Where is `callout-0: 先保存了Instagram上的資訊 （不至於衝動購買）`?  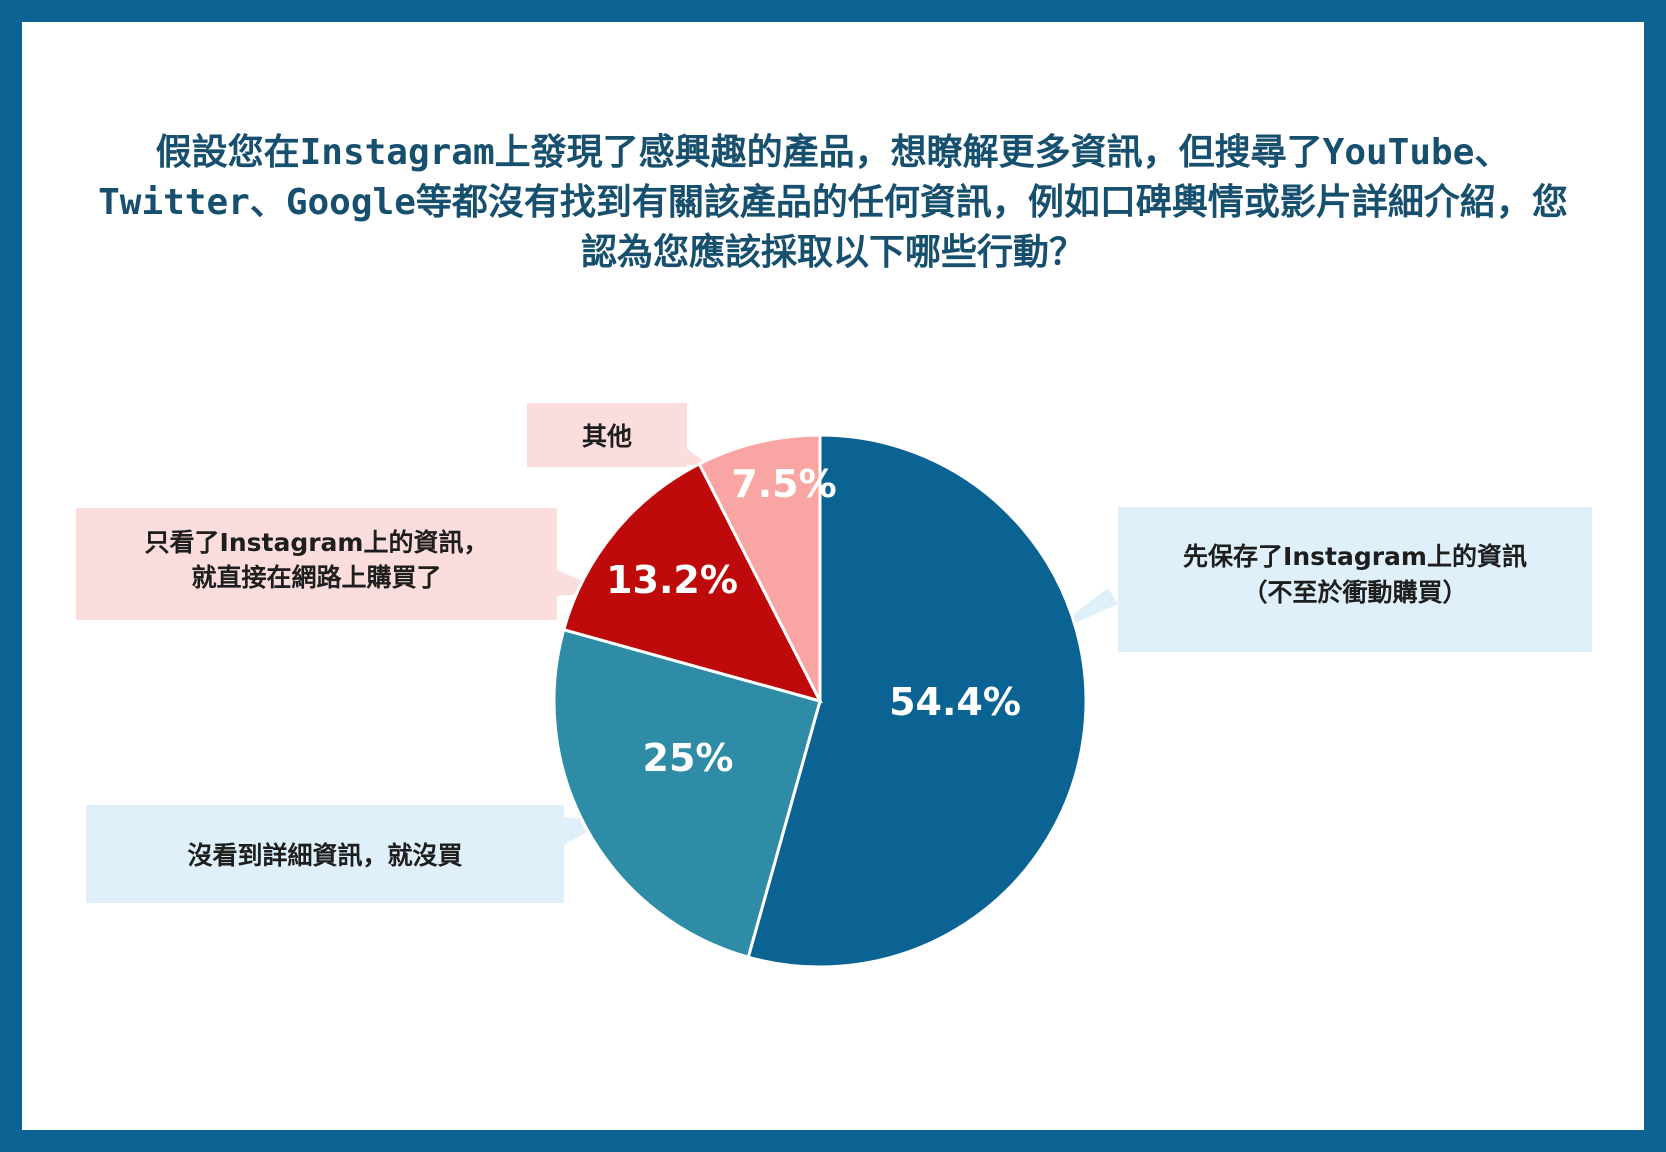 callout-0: 先保存了Instagram上的資訊 （不至於衝動購買） is located at coordinates (1317, 579).